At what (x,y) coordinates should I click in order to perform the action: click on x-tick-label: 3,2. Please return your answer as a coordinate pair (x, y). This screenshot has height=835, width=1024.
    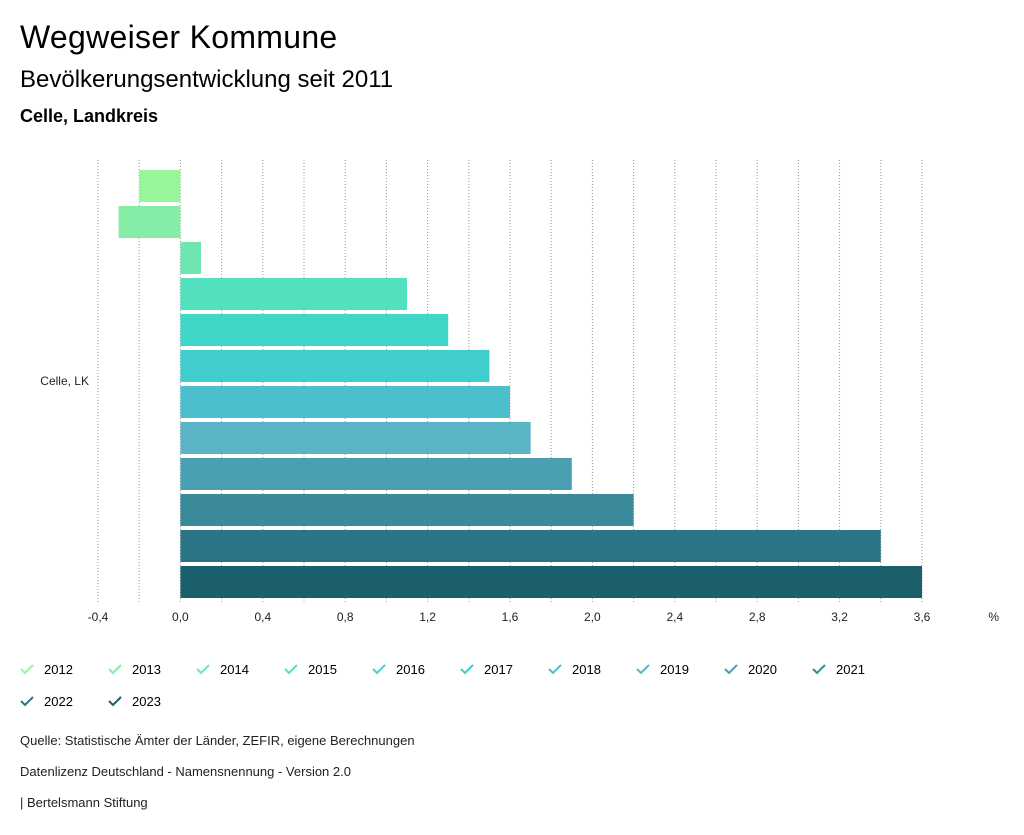
    Looking at the image, I should click on (839, 617).